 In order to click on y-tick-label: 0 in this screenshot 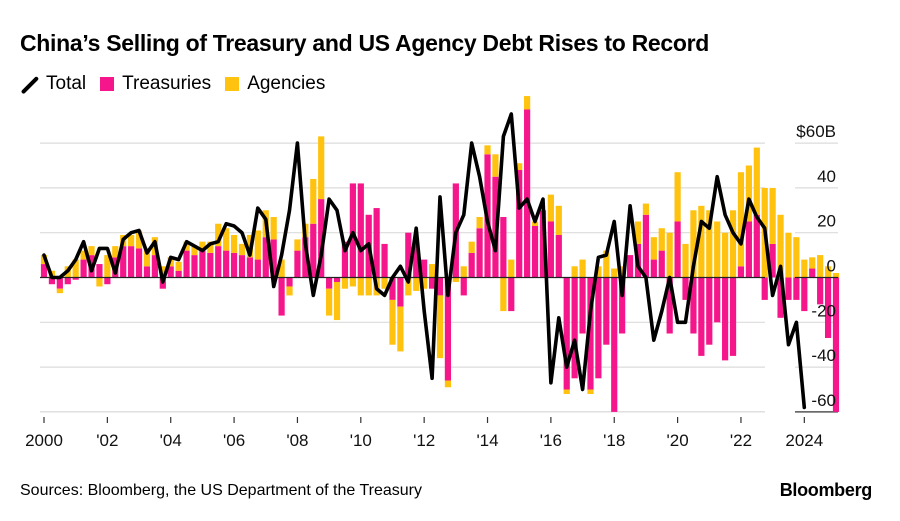, I will do `click(831, 266)`.